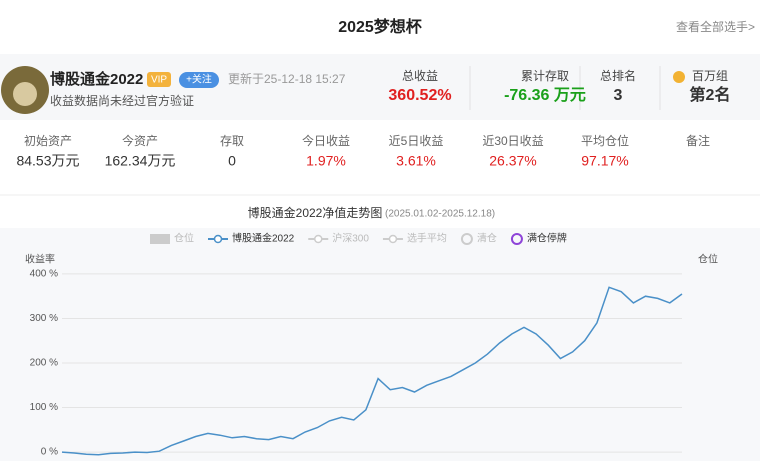 This screenshot has height=466, width=760. Describe the element at coordinates (263, 238) in the screenshot. I see `legend-label: 博股通金2022` at that location.